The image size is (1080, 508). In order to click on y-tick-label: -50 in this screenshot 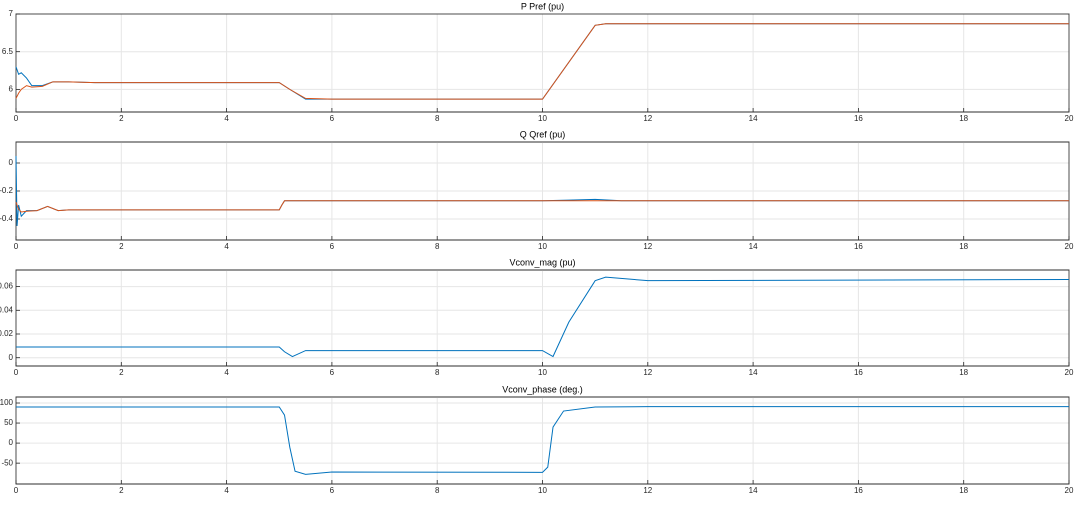, I will do `click(7, 462)`.